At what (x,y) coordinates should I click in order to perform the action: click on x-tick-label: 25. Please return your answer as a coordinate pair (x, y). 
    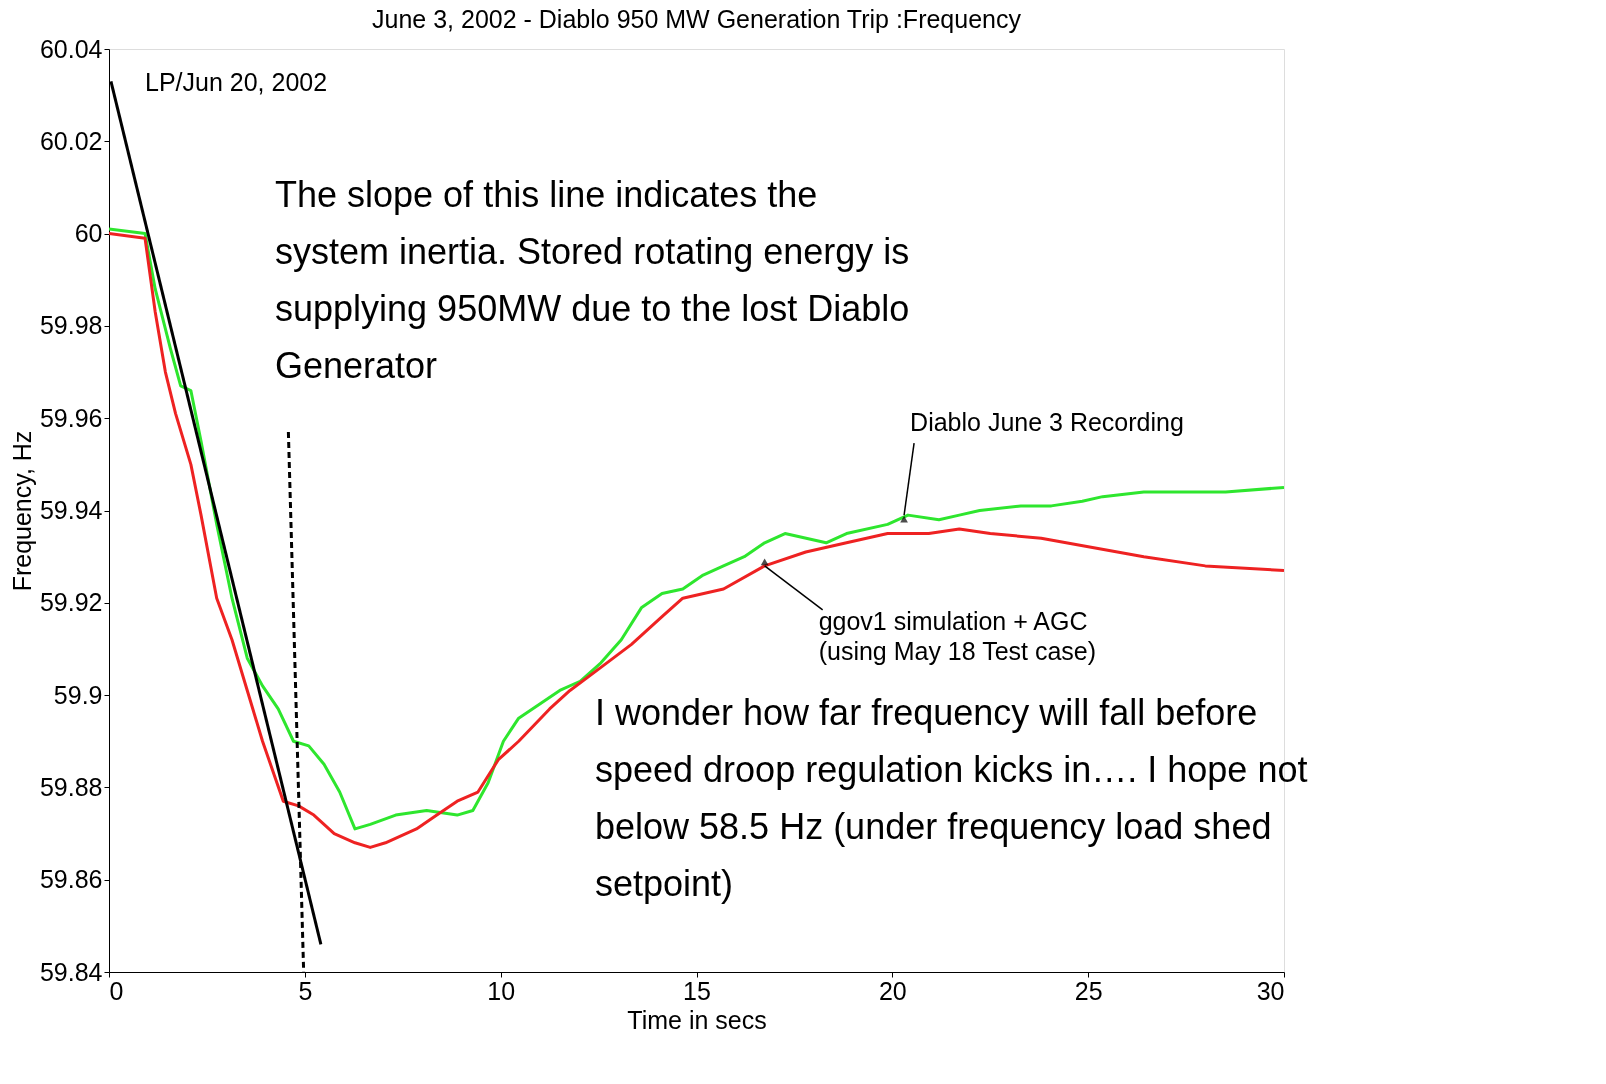
    Looking at the image, I should click on (1088, 990).